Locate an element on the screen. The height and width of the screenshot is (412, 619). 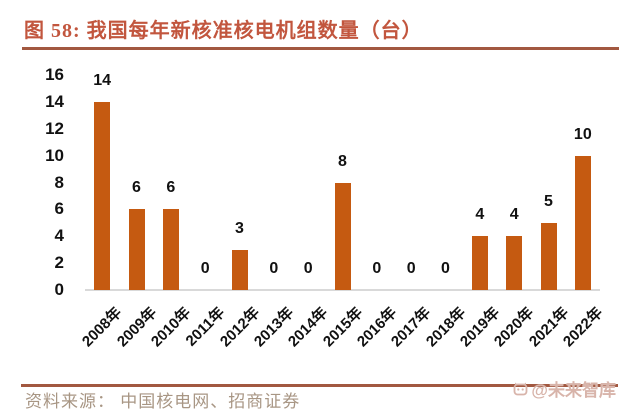
mascot-face-icon is located at coordinates (520, 388).